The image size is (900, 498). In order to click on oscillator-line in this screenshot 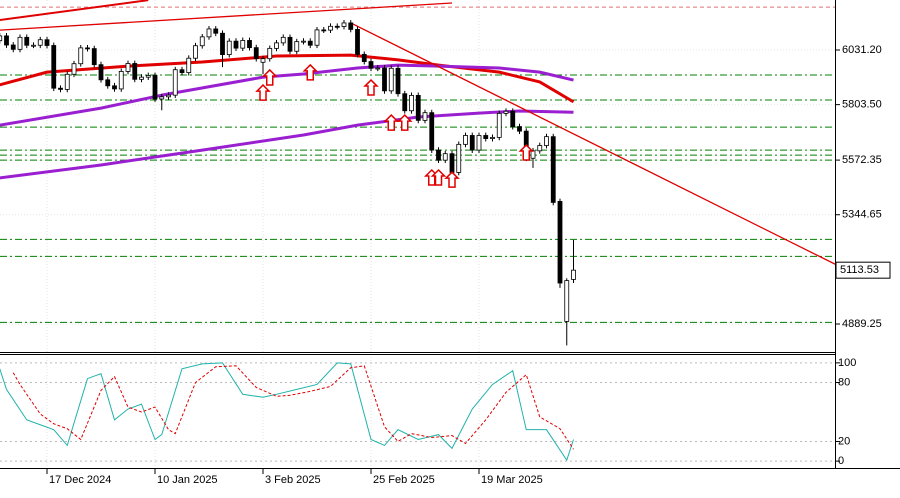, I will do `click(287, 412)`.